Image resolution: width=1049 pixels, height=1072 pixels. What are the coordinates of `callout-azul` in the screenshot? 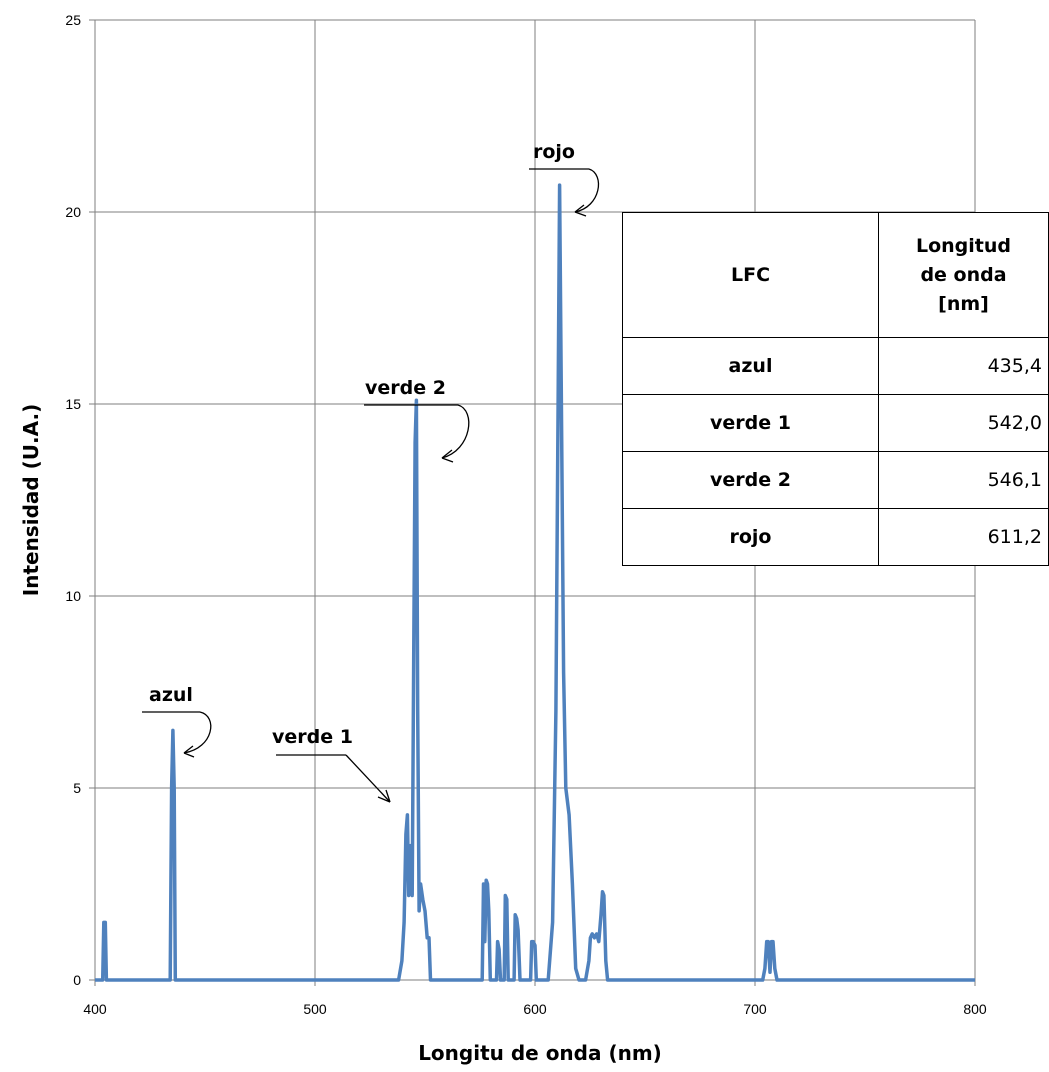 It's located at (177, 734).